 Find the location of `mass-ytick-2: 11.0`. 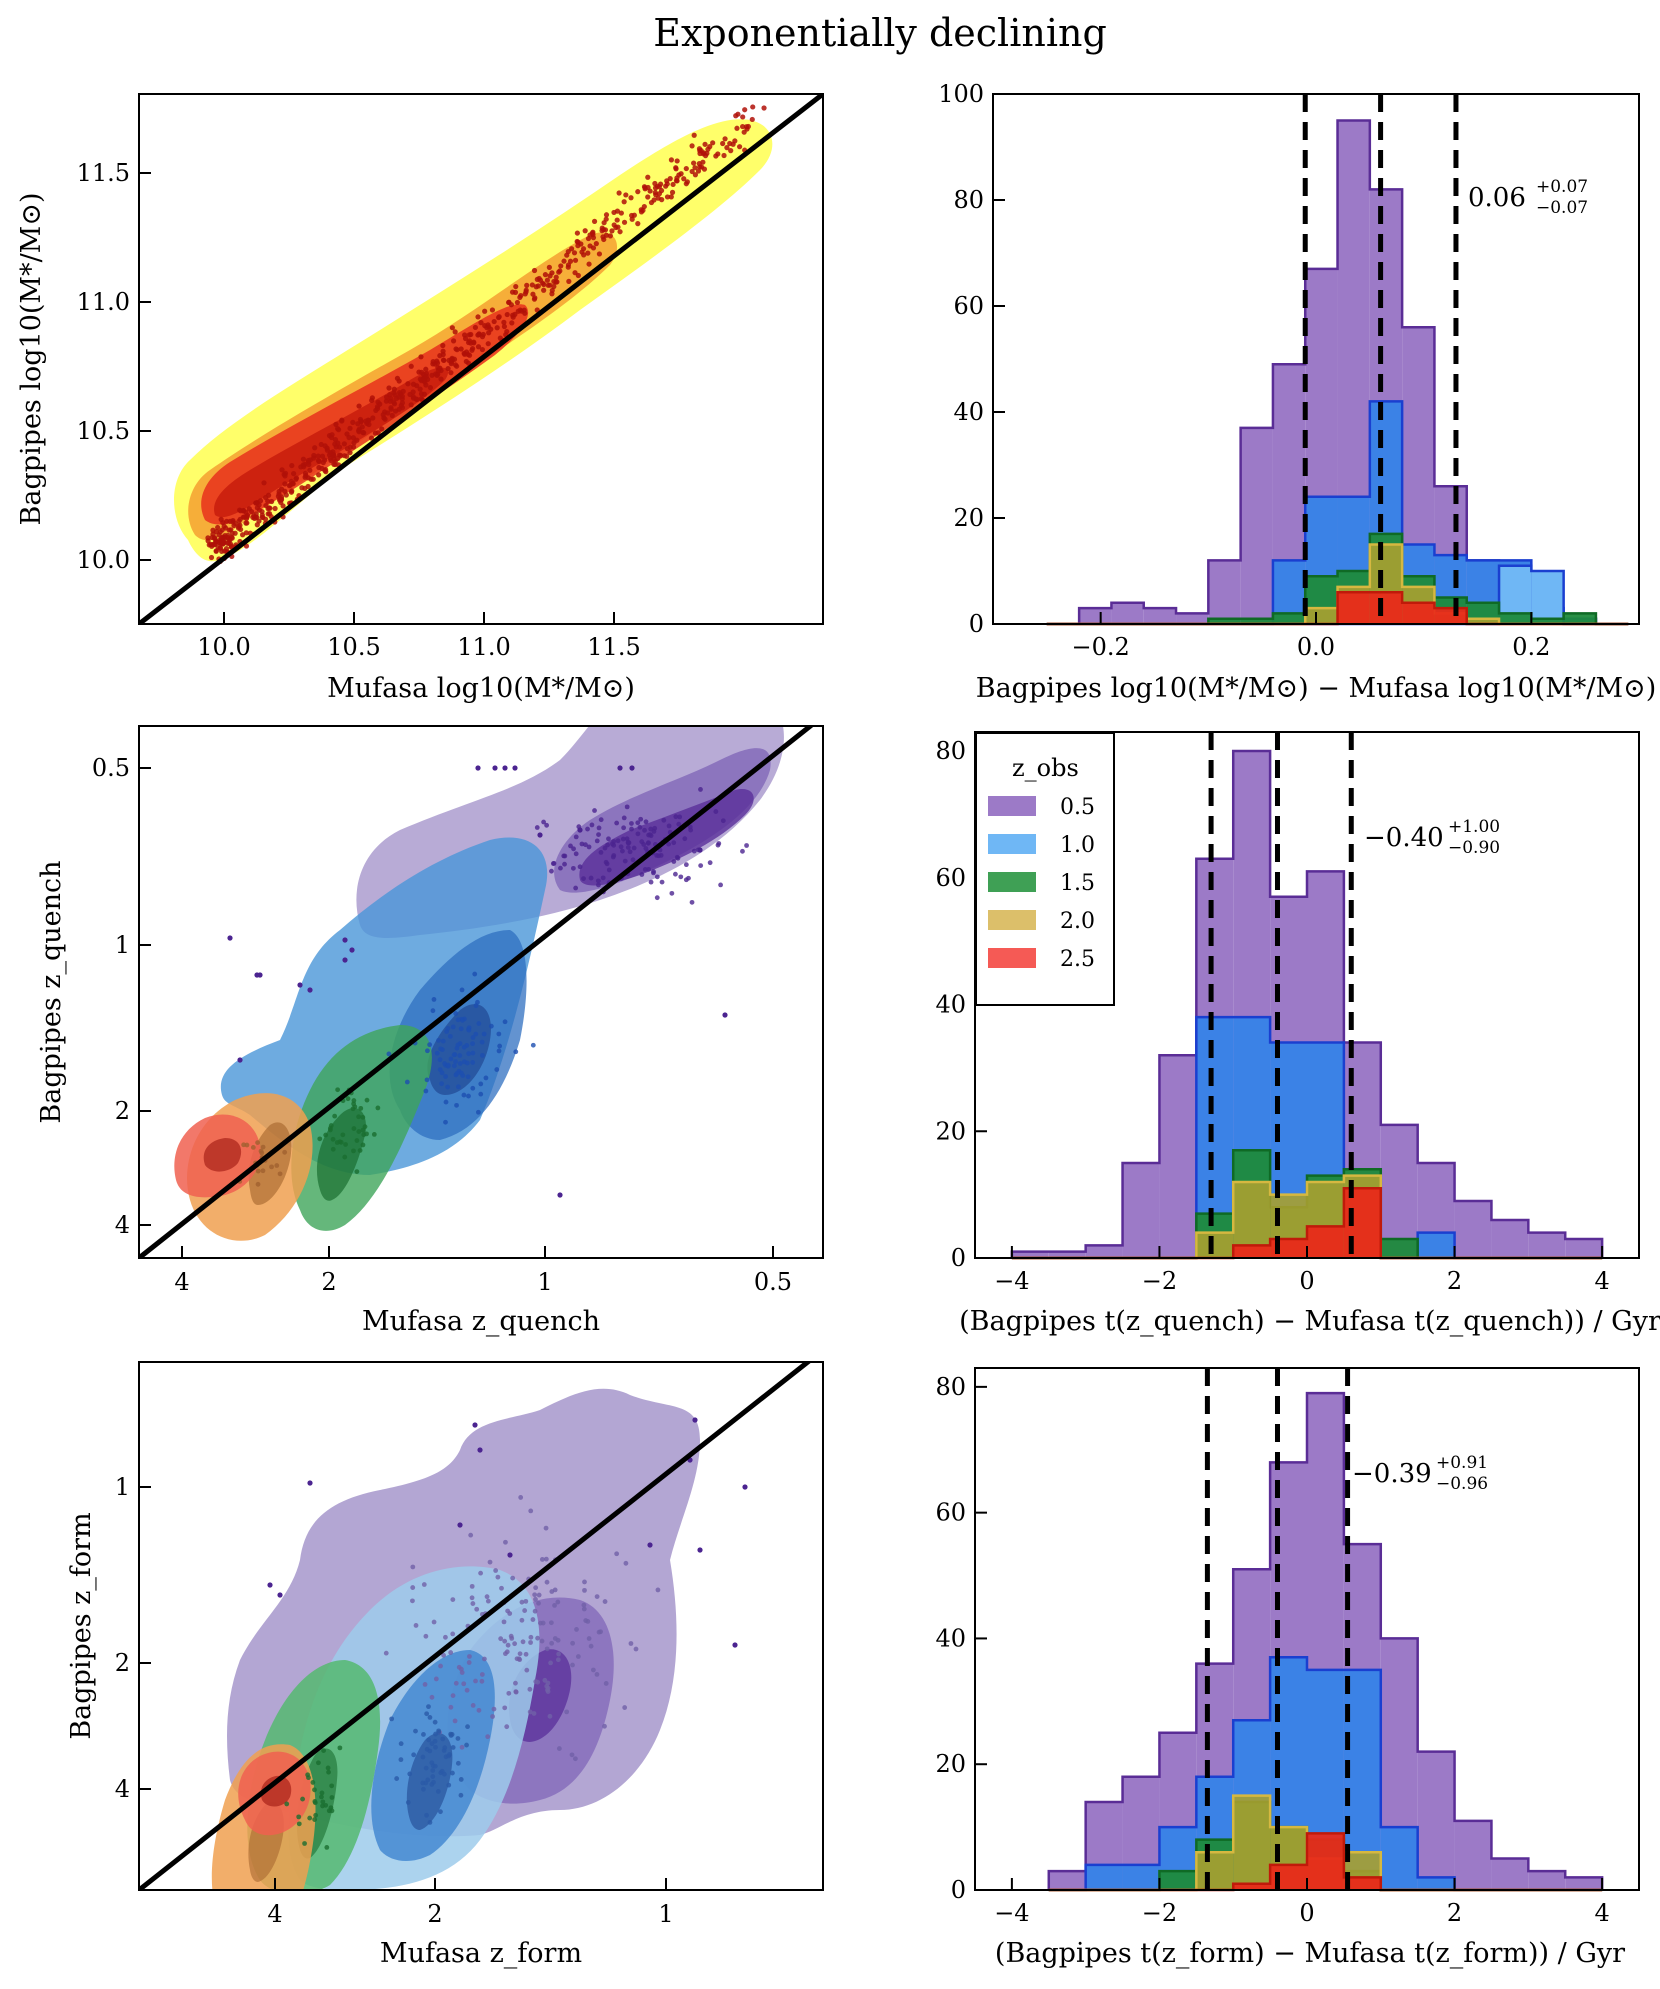

mass-ytick-2: 11.0 is located at coordinates (103, 302).